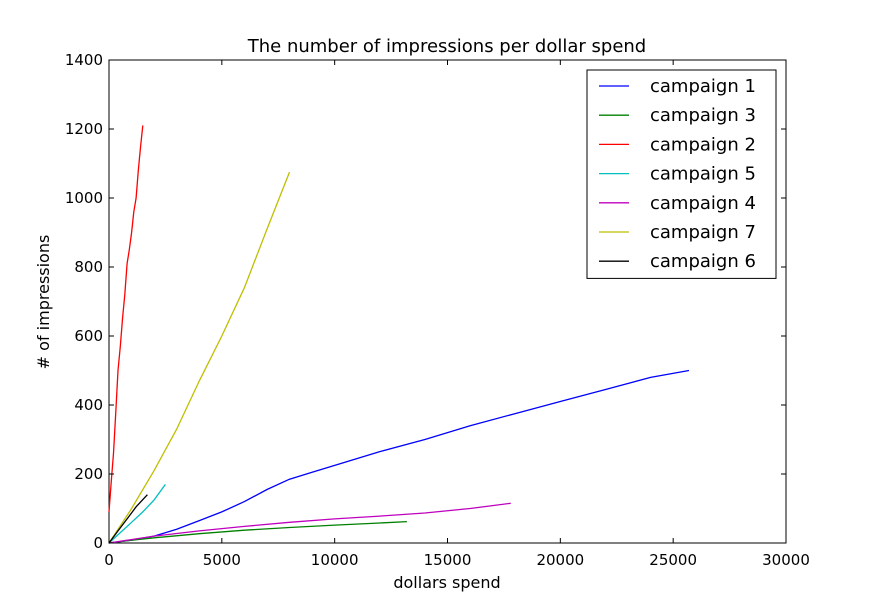 Image resolution: width=873 pixels, height=603 pixels. What do you see at coordinates (703, 174) in the screenshot?
I see `legend-label: campaign 5` at bounding box center [703, 174].